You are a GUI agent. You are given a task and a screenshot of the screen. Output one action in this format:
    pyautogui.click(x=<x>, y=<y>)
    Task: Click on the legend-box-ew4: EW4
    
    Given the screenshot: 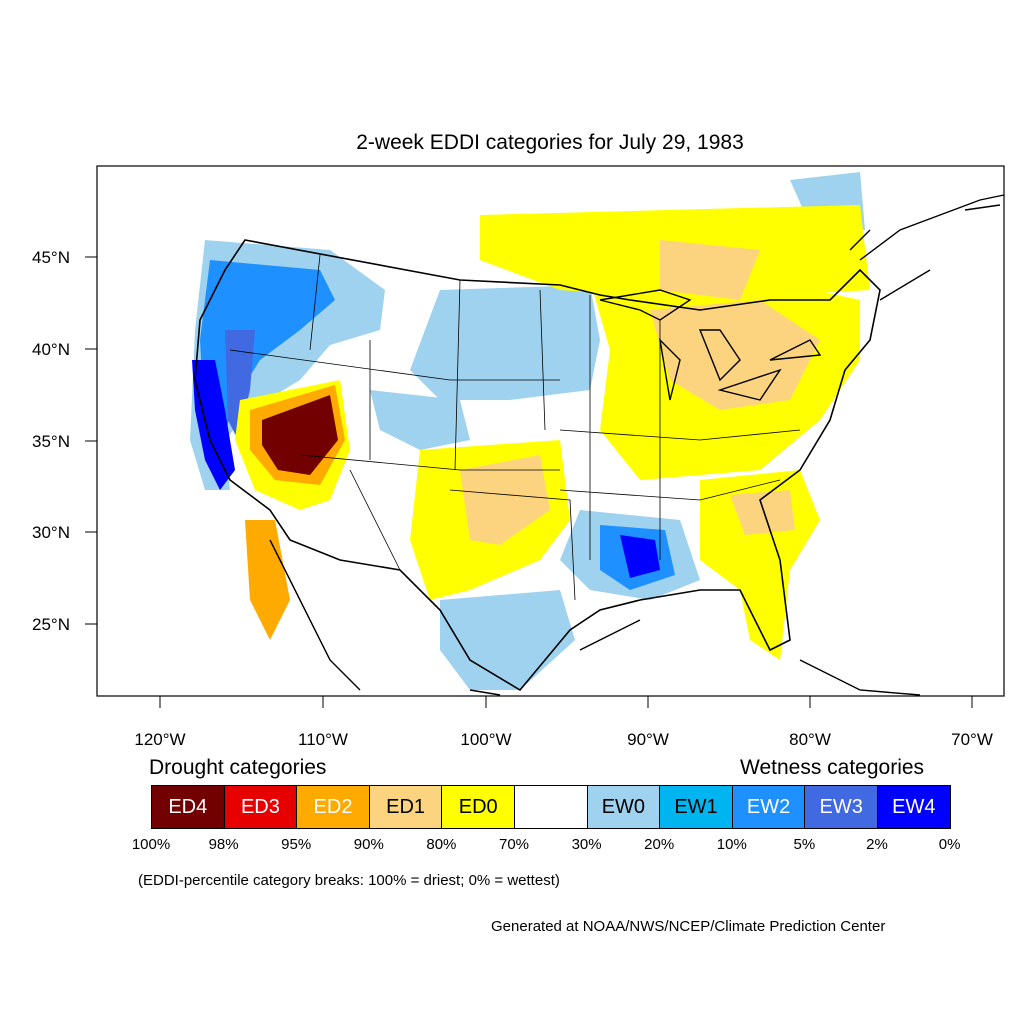 What is the action you would take?
    pyautogui.click(x=914, y=807)
    